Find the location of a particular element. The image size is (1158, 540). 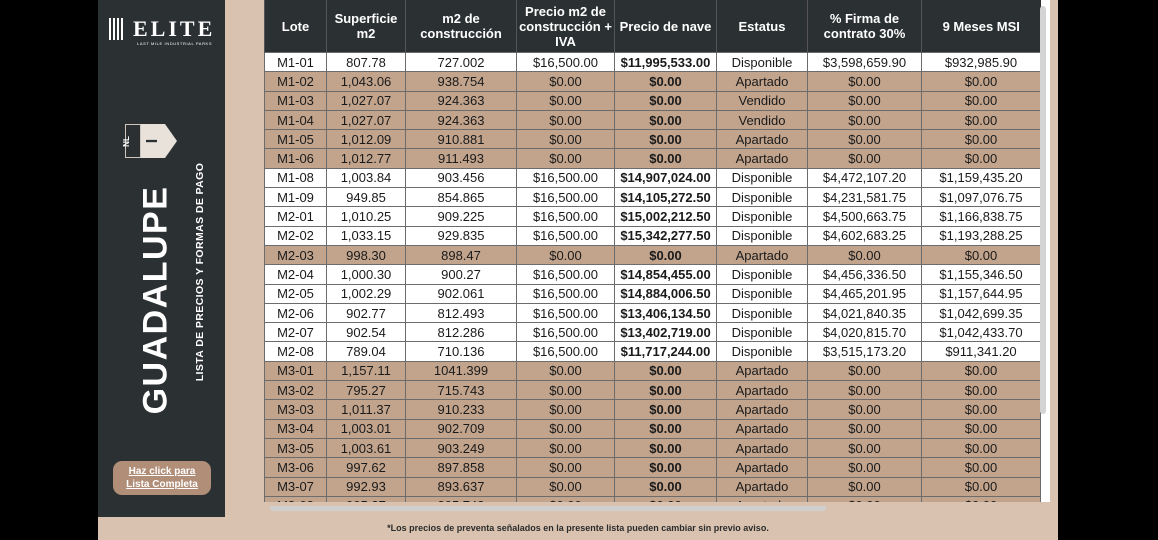

table-cell: $4,020,815.70 is located at coordinates (864, 332).